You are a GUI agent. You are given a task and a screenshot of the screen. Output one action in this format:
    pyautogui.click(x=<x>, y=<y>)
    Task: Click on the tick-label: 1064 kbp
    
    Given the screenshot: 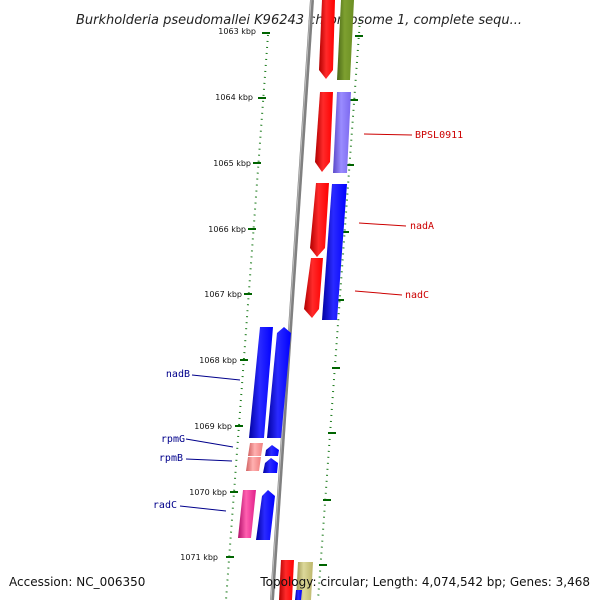 What is the action you would take?
    pyautogui.click(x=234, y=97)
    